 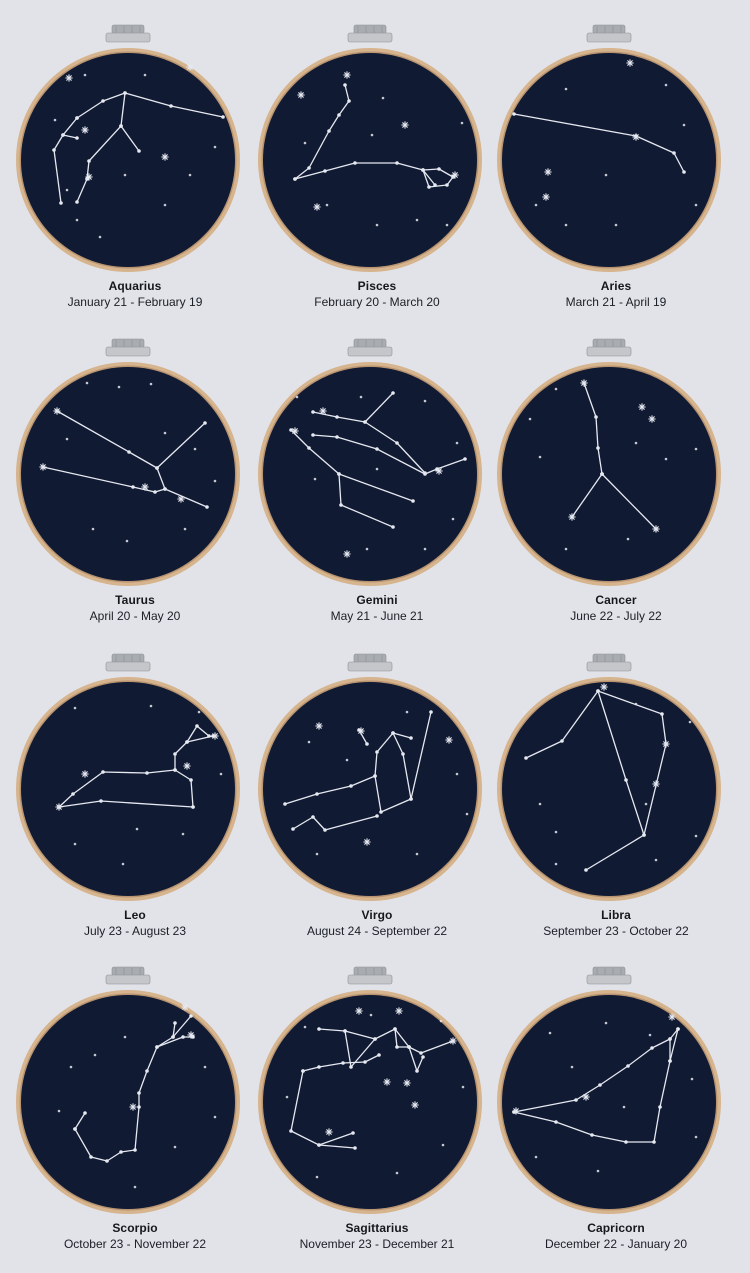 What do you see at coordinates (377, 1228) in the screenshot?
I see `sign-name: Sagittarius` at bounding box center [377, 1228].